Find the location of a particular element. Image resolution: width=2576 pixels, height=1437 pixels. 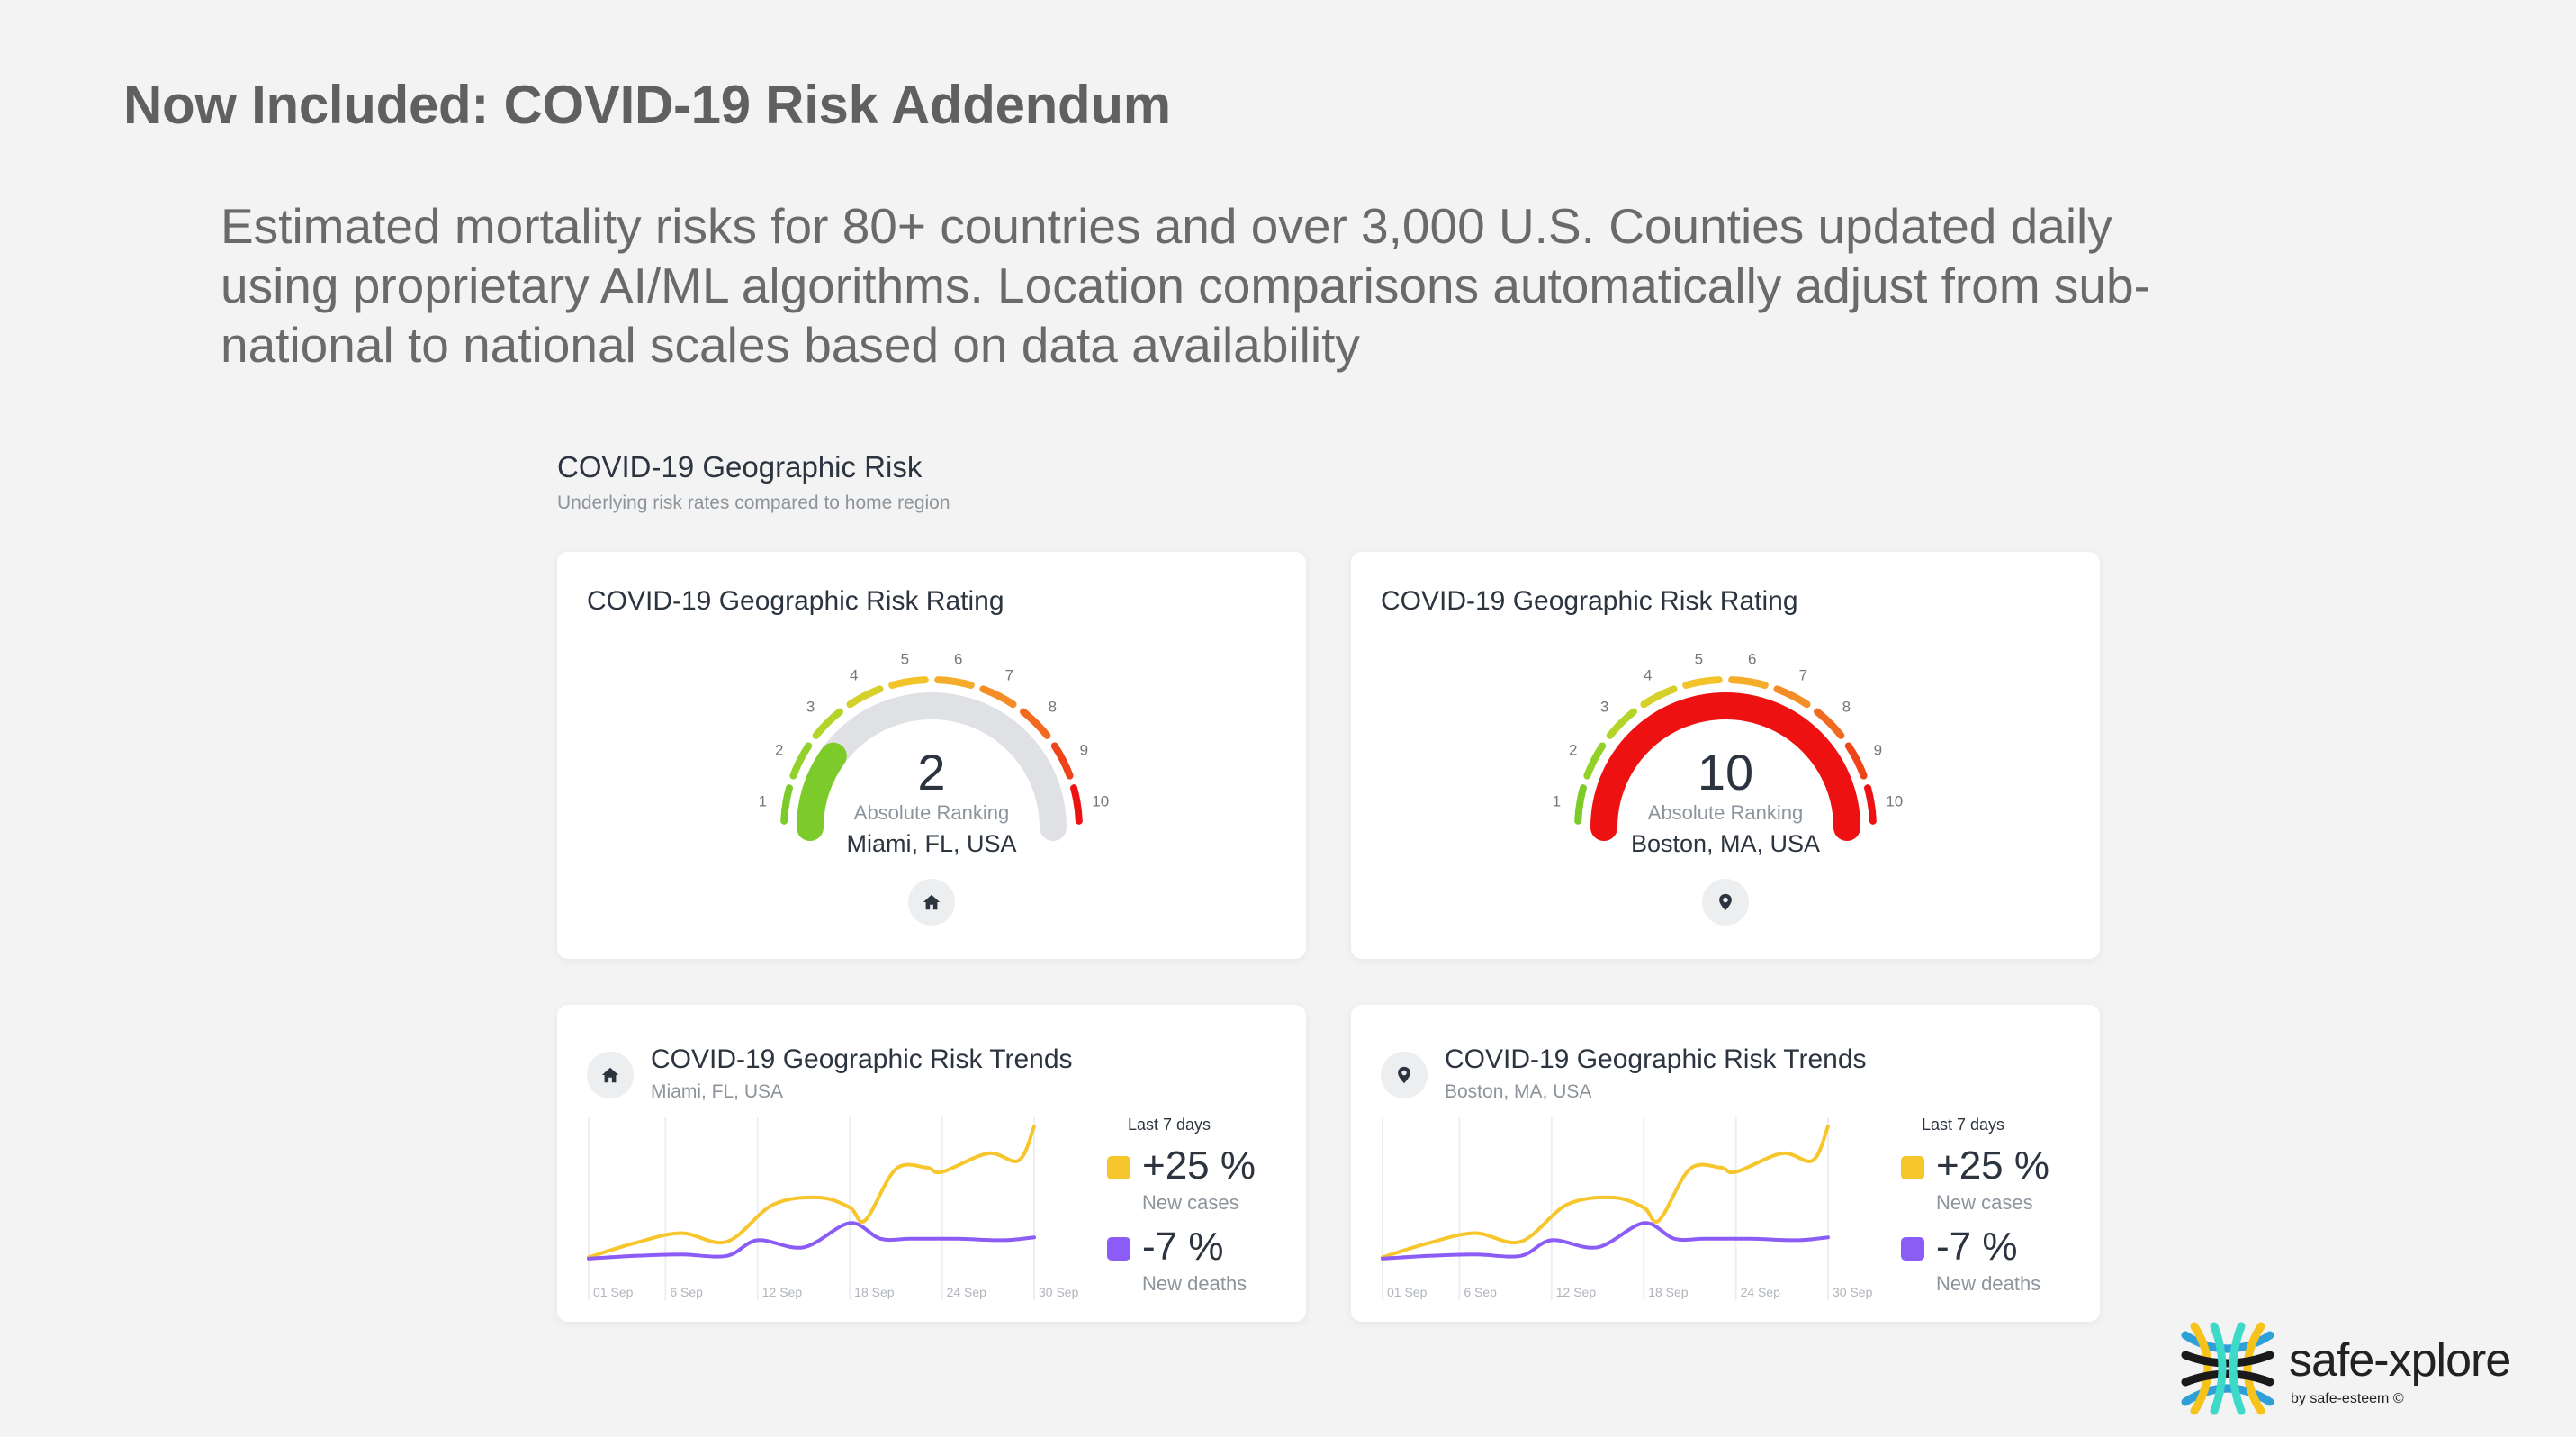

gauge-fill is located at coordinates (822, 791).